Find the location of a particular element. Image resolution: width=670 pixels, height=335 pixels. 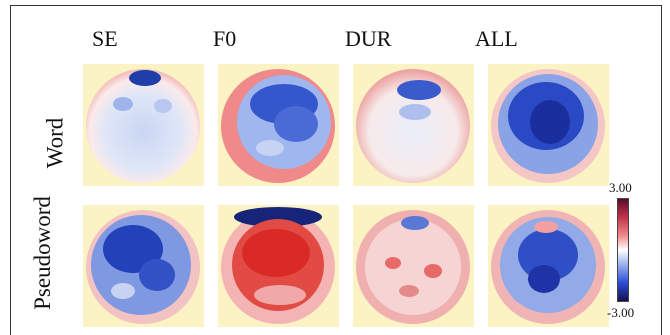

brain-map-pseudoword-dur is located at coordinates (413, 266).